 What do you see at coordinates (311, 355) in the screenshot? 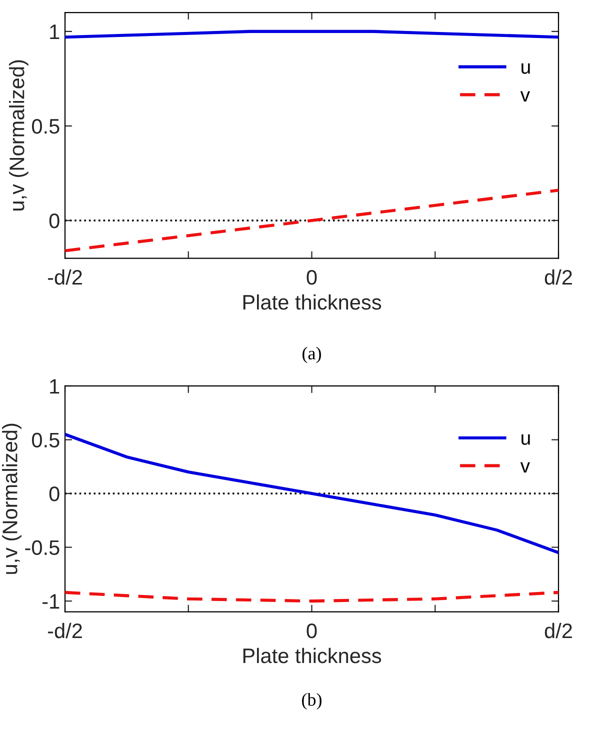
I see `text: (a)` at bounding box center [311, 355].